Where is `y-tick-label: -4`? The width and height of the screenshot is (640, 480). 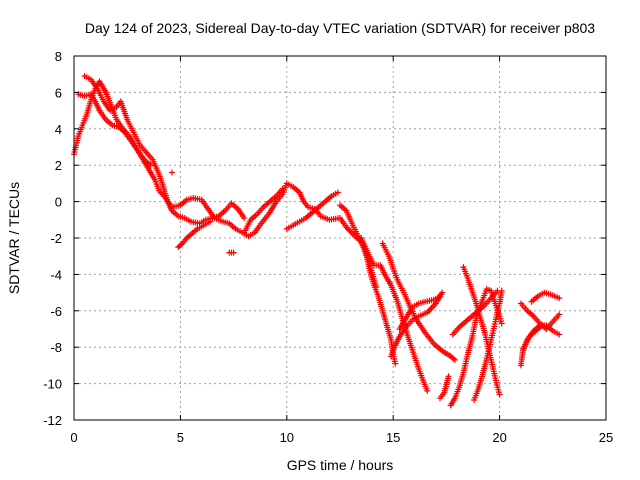 y-tick-label: -4 is located at coordinates (56, 274).